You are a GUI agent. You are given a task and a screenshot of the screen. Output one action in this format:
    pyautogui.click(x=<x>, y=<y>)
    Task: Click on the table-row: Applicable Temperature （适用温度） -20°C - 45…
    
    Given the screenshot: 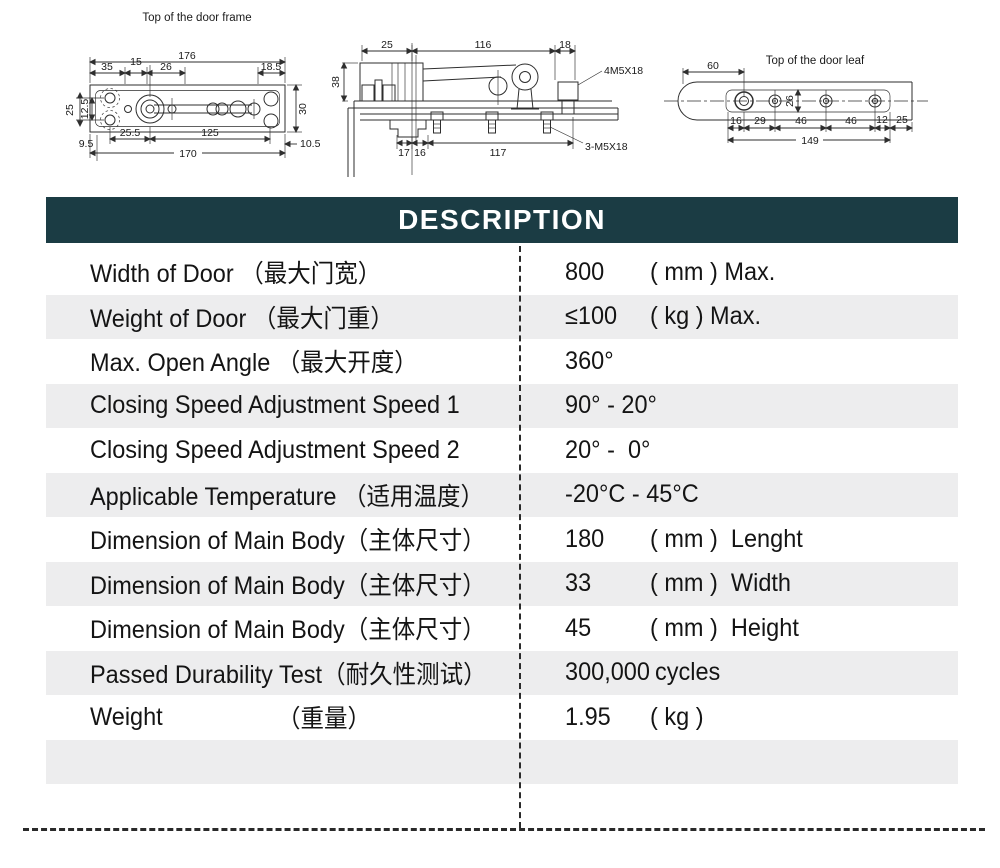 What is the action you would take?
    pyautogui.click(x=502, y=494)
    